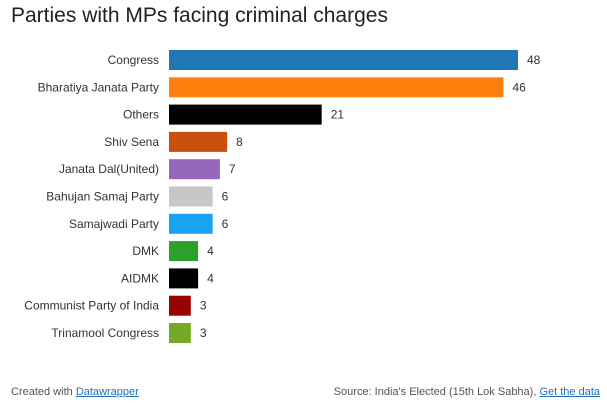  What do you see at coordinates (569, 392) in the screenshot?
I see `get-the-data-link: Get the data` at bounding box center [569, 392].